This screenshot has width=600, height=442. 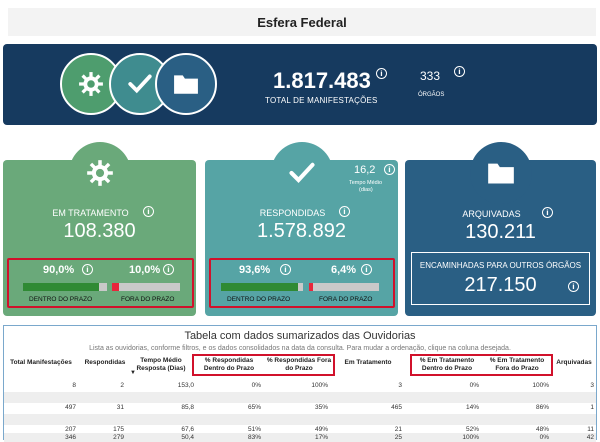 What do you see at coordinates (500, 285) in the screenshot?
I see `encaminhadas-value: 217.150` at bounding box center [500, 285].